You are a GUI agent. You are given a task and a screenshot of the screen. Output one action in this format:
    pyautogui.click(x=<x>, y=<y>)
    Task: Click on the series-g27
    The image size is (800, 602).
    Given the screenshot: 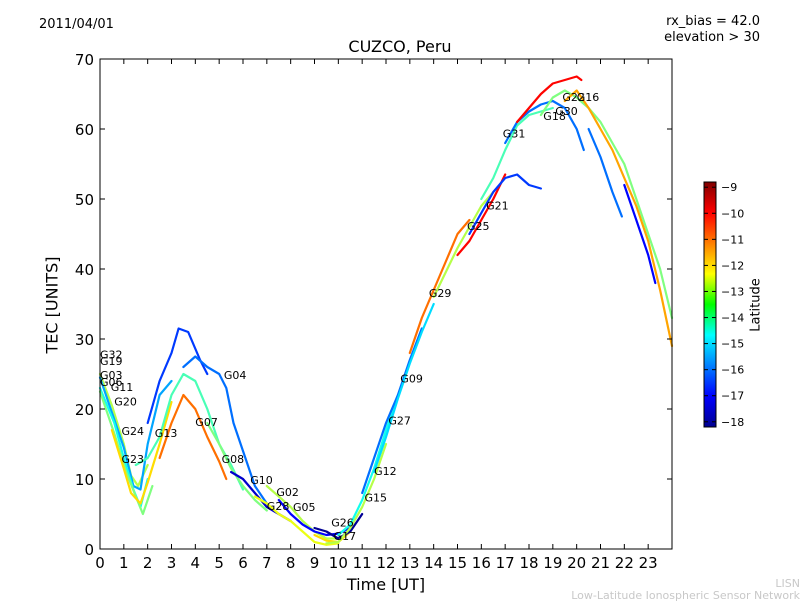 What is the action you would take?
    pyautogui.click(x=392, y=411)
    